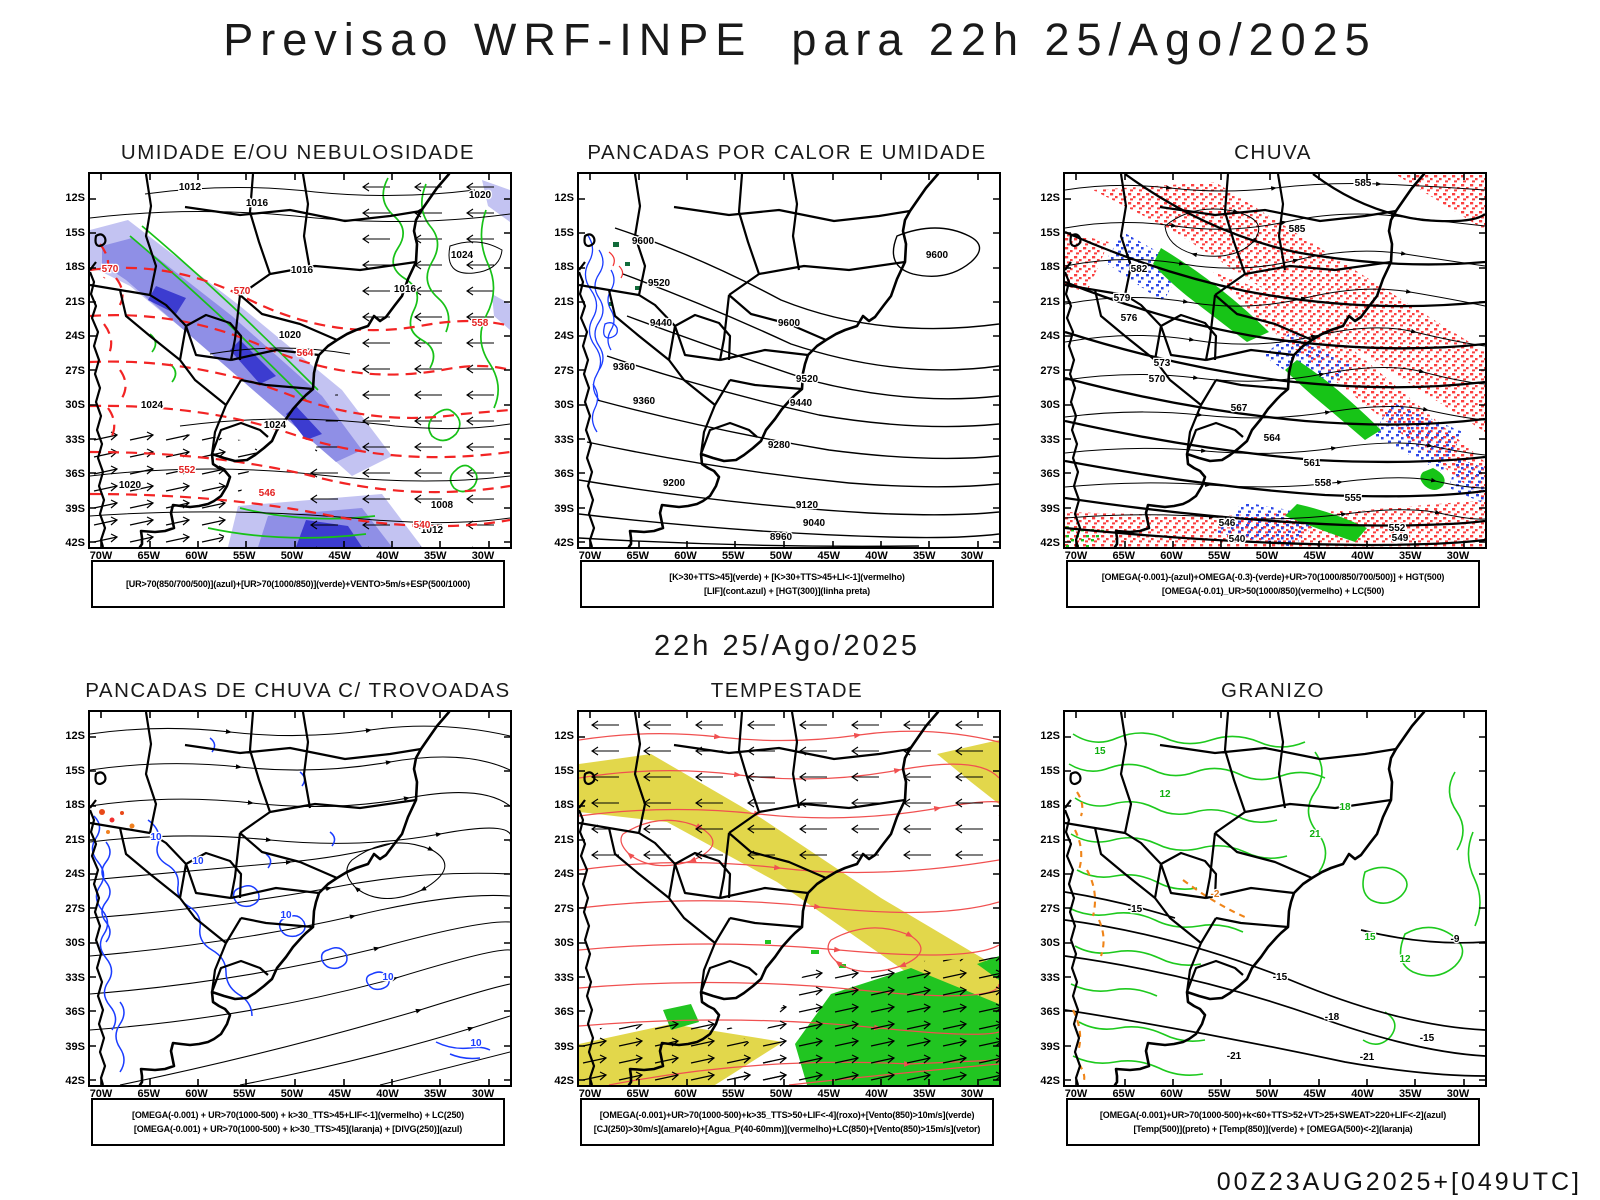 The height and width of the screenshot is (1200, 1600). I want to click on lat-label: 12S, so click(1050, 198).